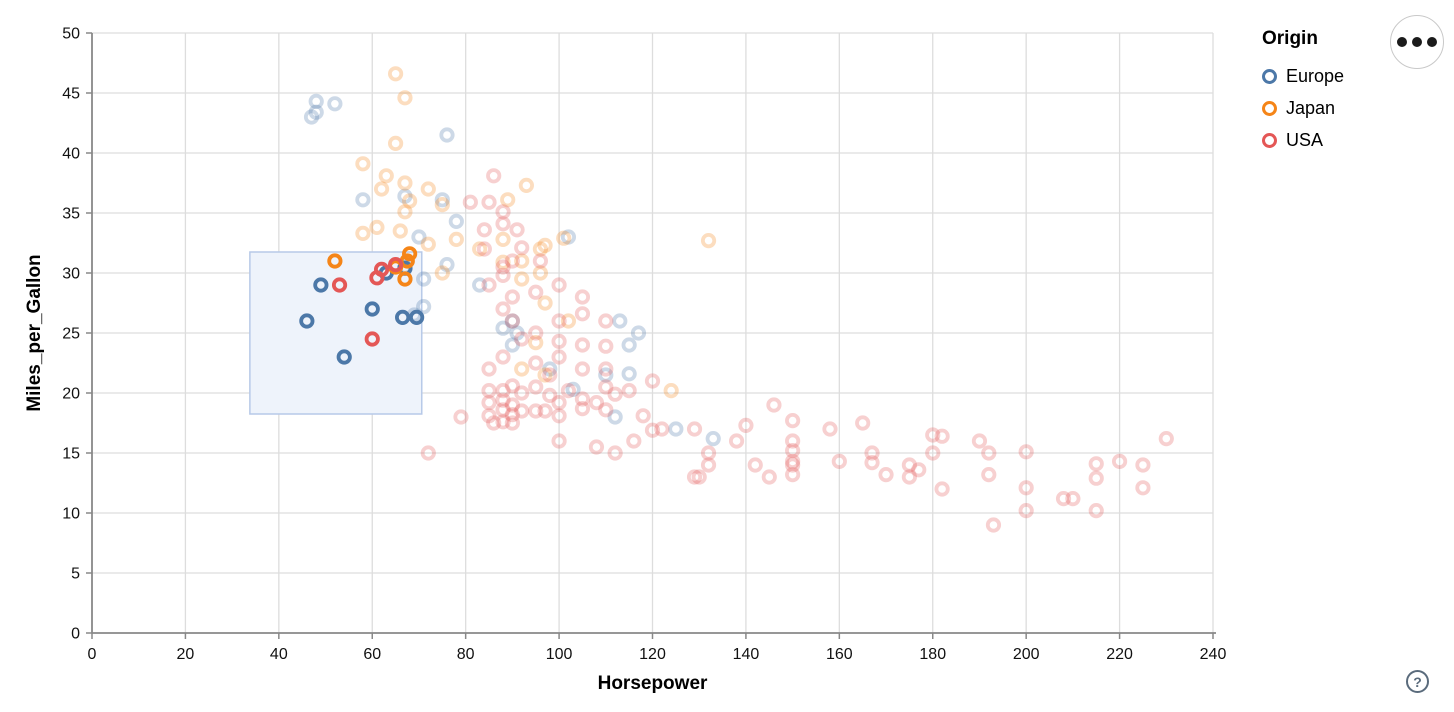 This screenshot has width=1454, height=712. I want to click on y-tick-label: 10, so click(71, 514).